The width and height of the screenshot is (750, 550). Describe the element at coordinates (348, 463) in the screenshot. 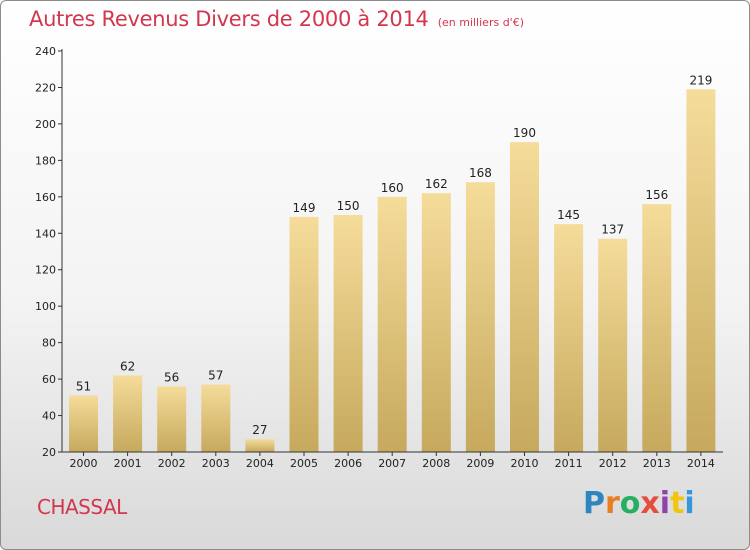

I see `x-tick-label: 2006` at that location.